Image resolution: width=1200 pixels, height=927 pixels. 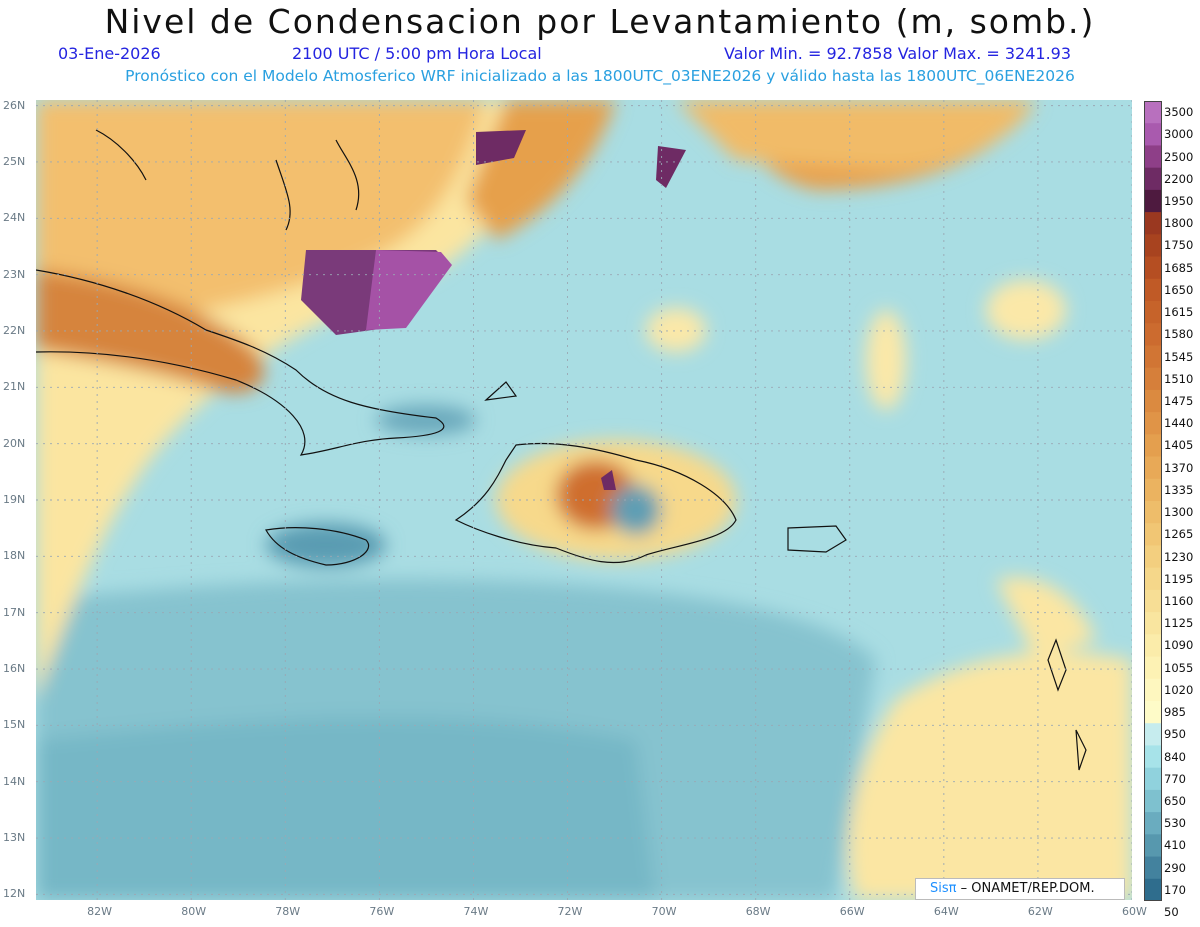 What do you see at coordinates (1179, 423) in the screenshot?
I see `colorbar-label: 1440` at bounding box center [1179, 423].